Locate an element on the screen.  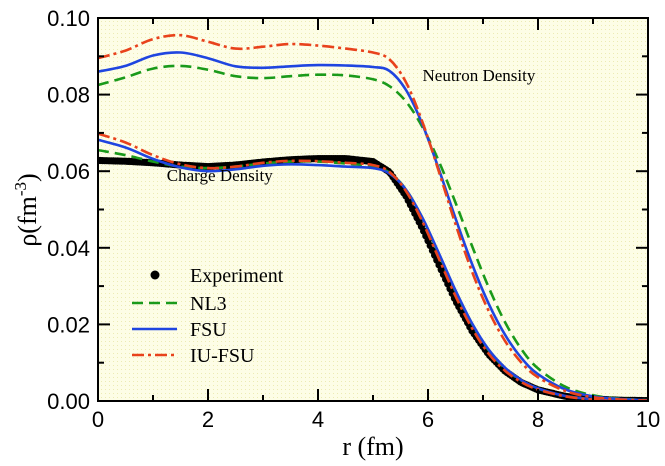
x-tick-labels: 0 2 4 6 8 10 is located at coordinates (376, 419).